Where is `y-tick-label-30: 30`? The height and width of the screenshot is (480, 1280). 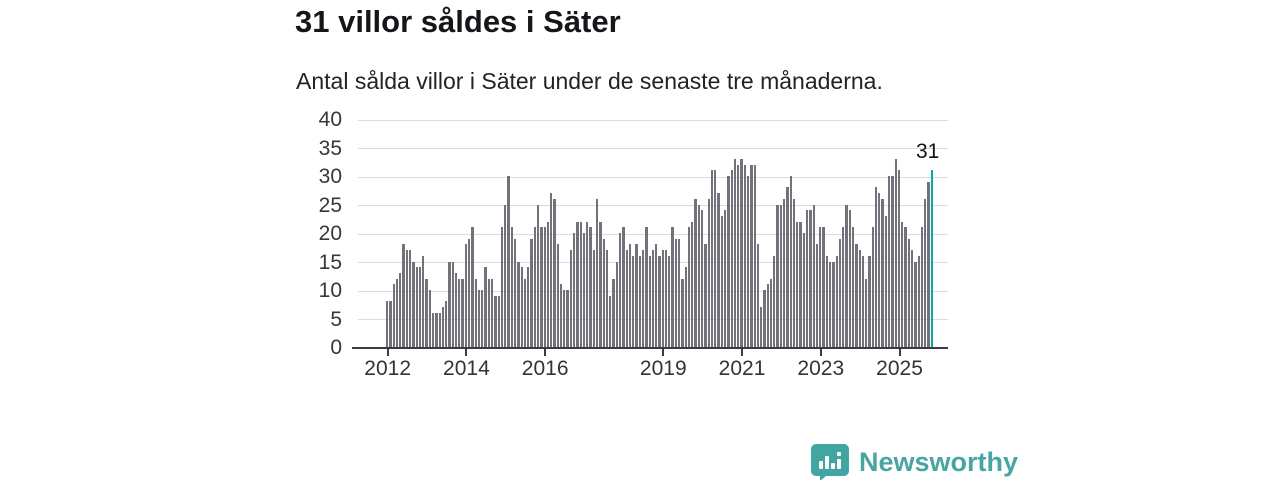 y-tick-label-30: 30 is located at coordinates (330, 176).